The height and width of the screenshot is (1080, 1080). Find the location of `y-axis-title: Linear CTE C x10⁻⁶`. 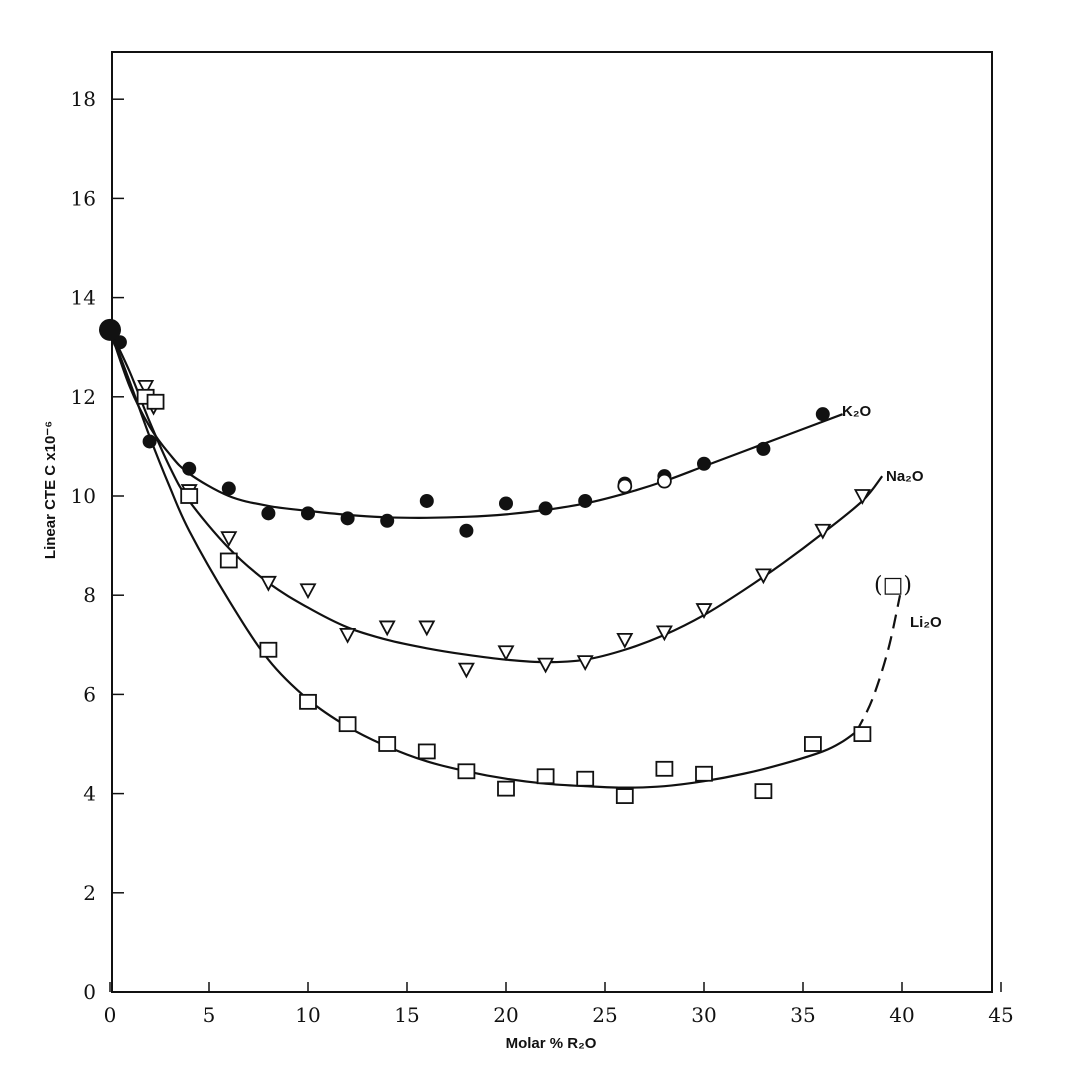

y-axis-title: Linear CTE C x10⁻⁶ is located at coordinates (50, 490).